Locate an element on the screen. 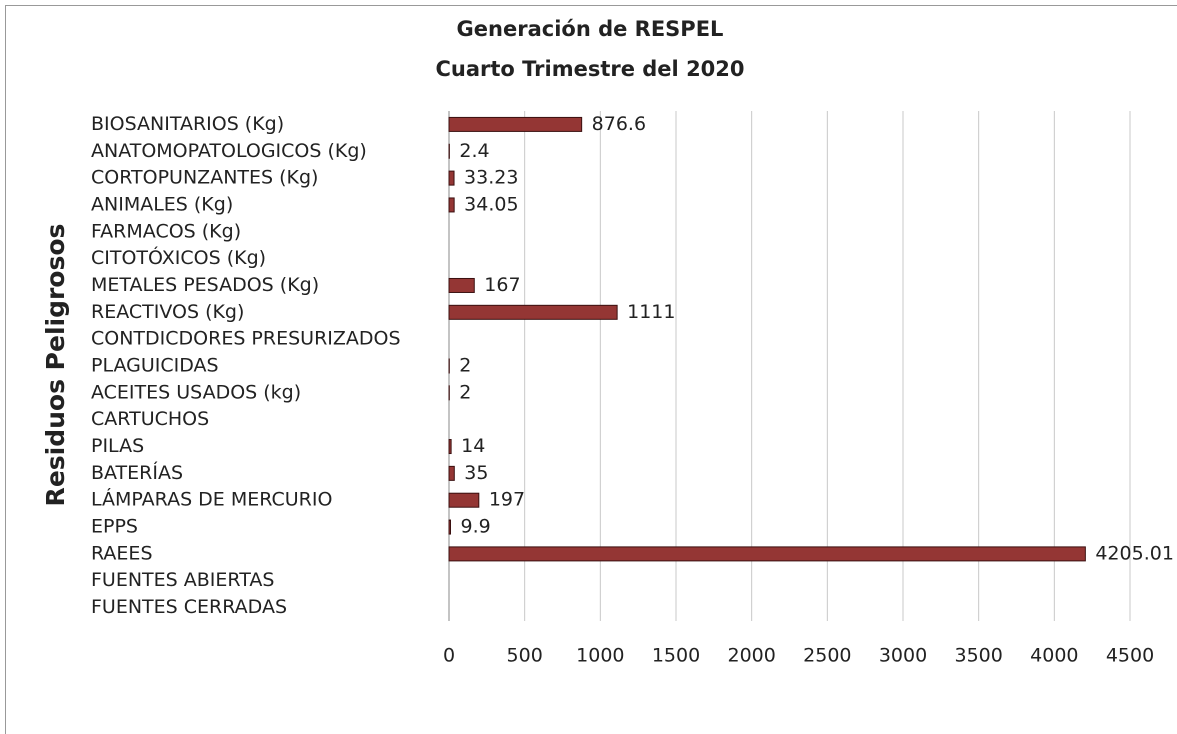 The width and height of the screenshot is (1177, 734). data-label: 14 is located at coordinates (473, 446).